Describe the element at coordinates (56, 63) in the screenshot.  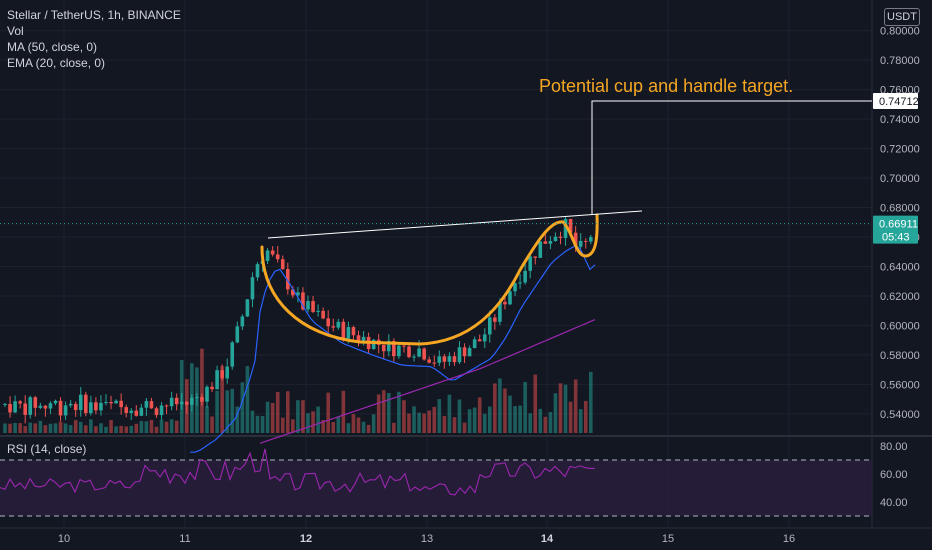
I see `legend-ema: EMA (20, close, 0)` at that location.